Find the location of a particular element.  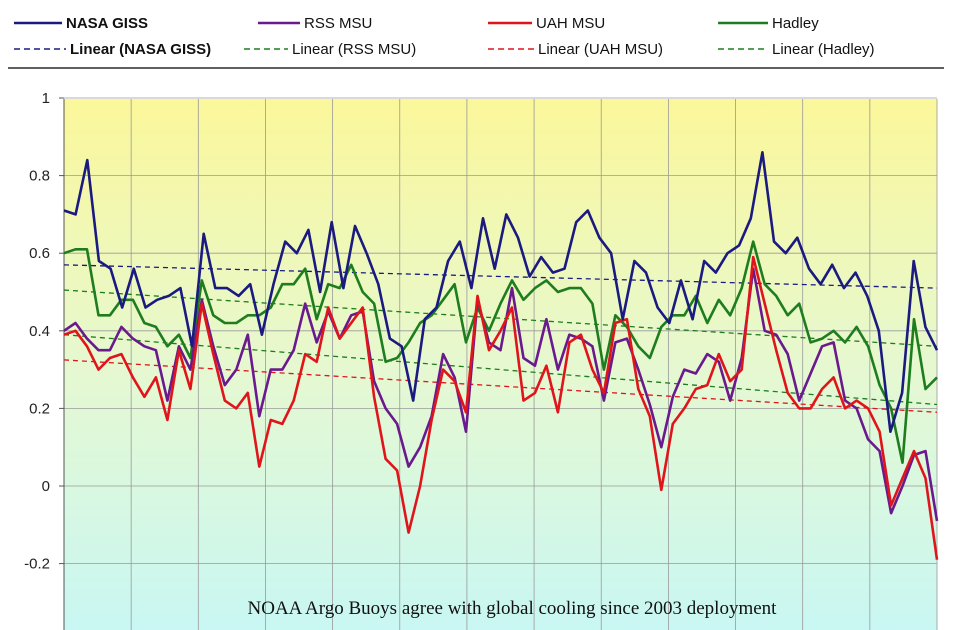

y-tick-label: 0 is located at coordinates (46, 486).